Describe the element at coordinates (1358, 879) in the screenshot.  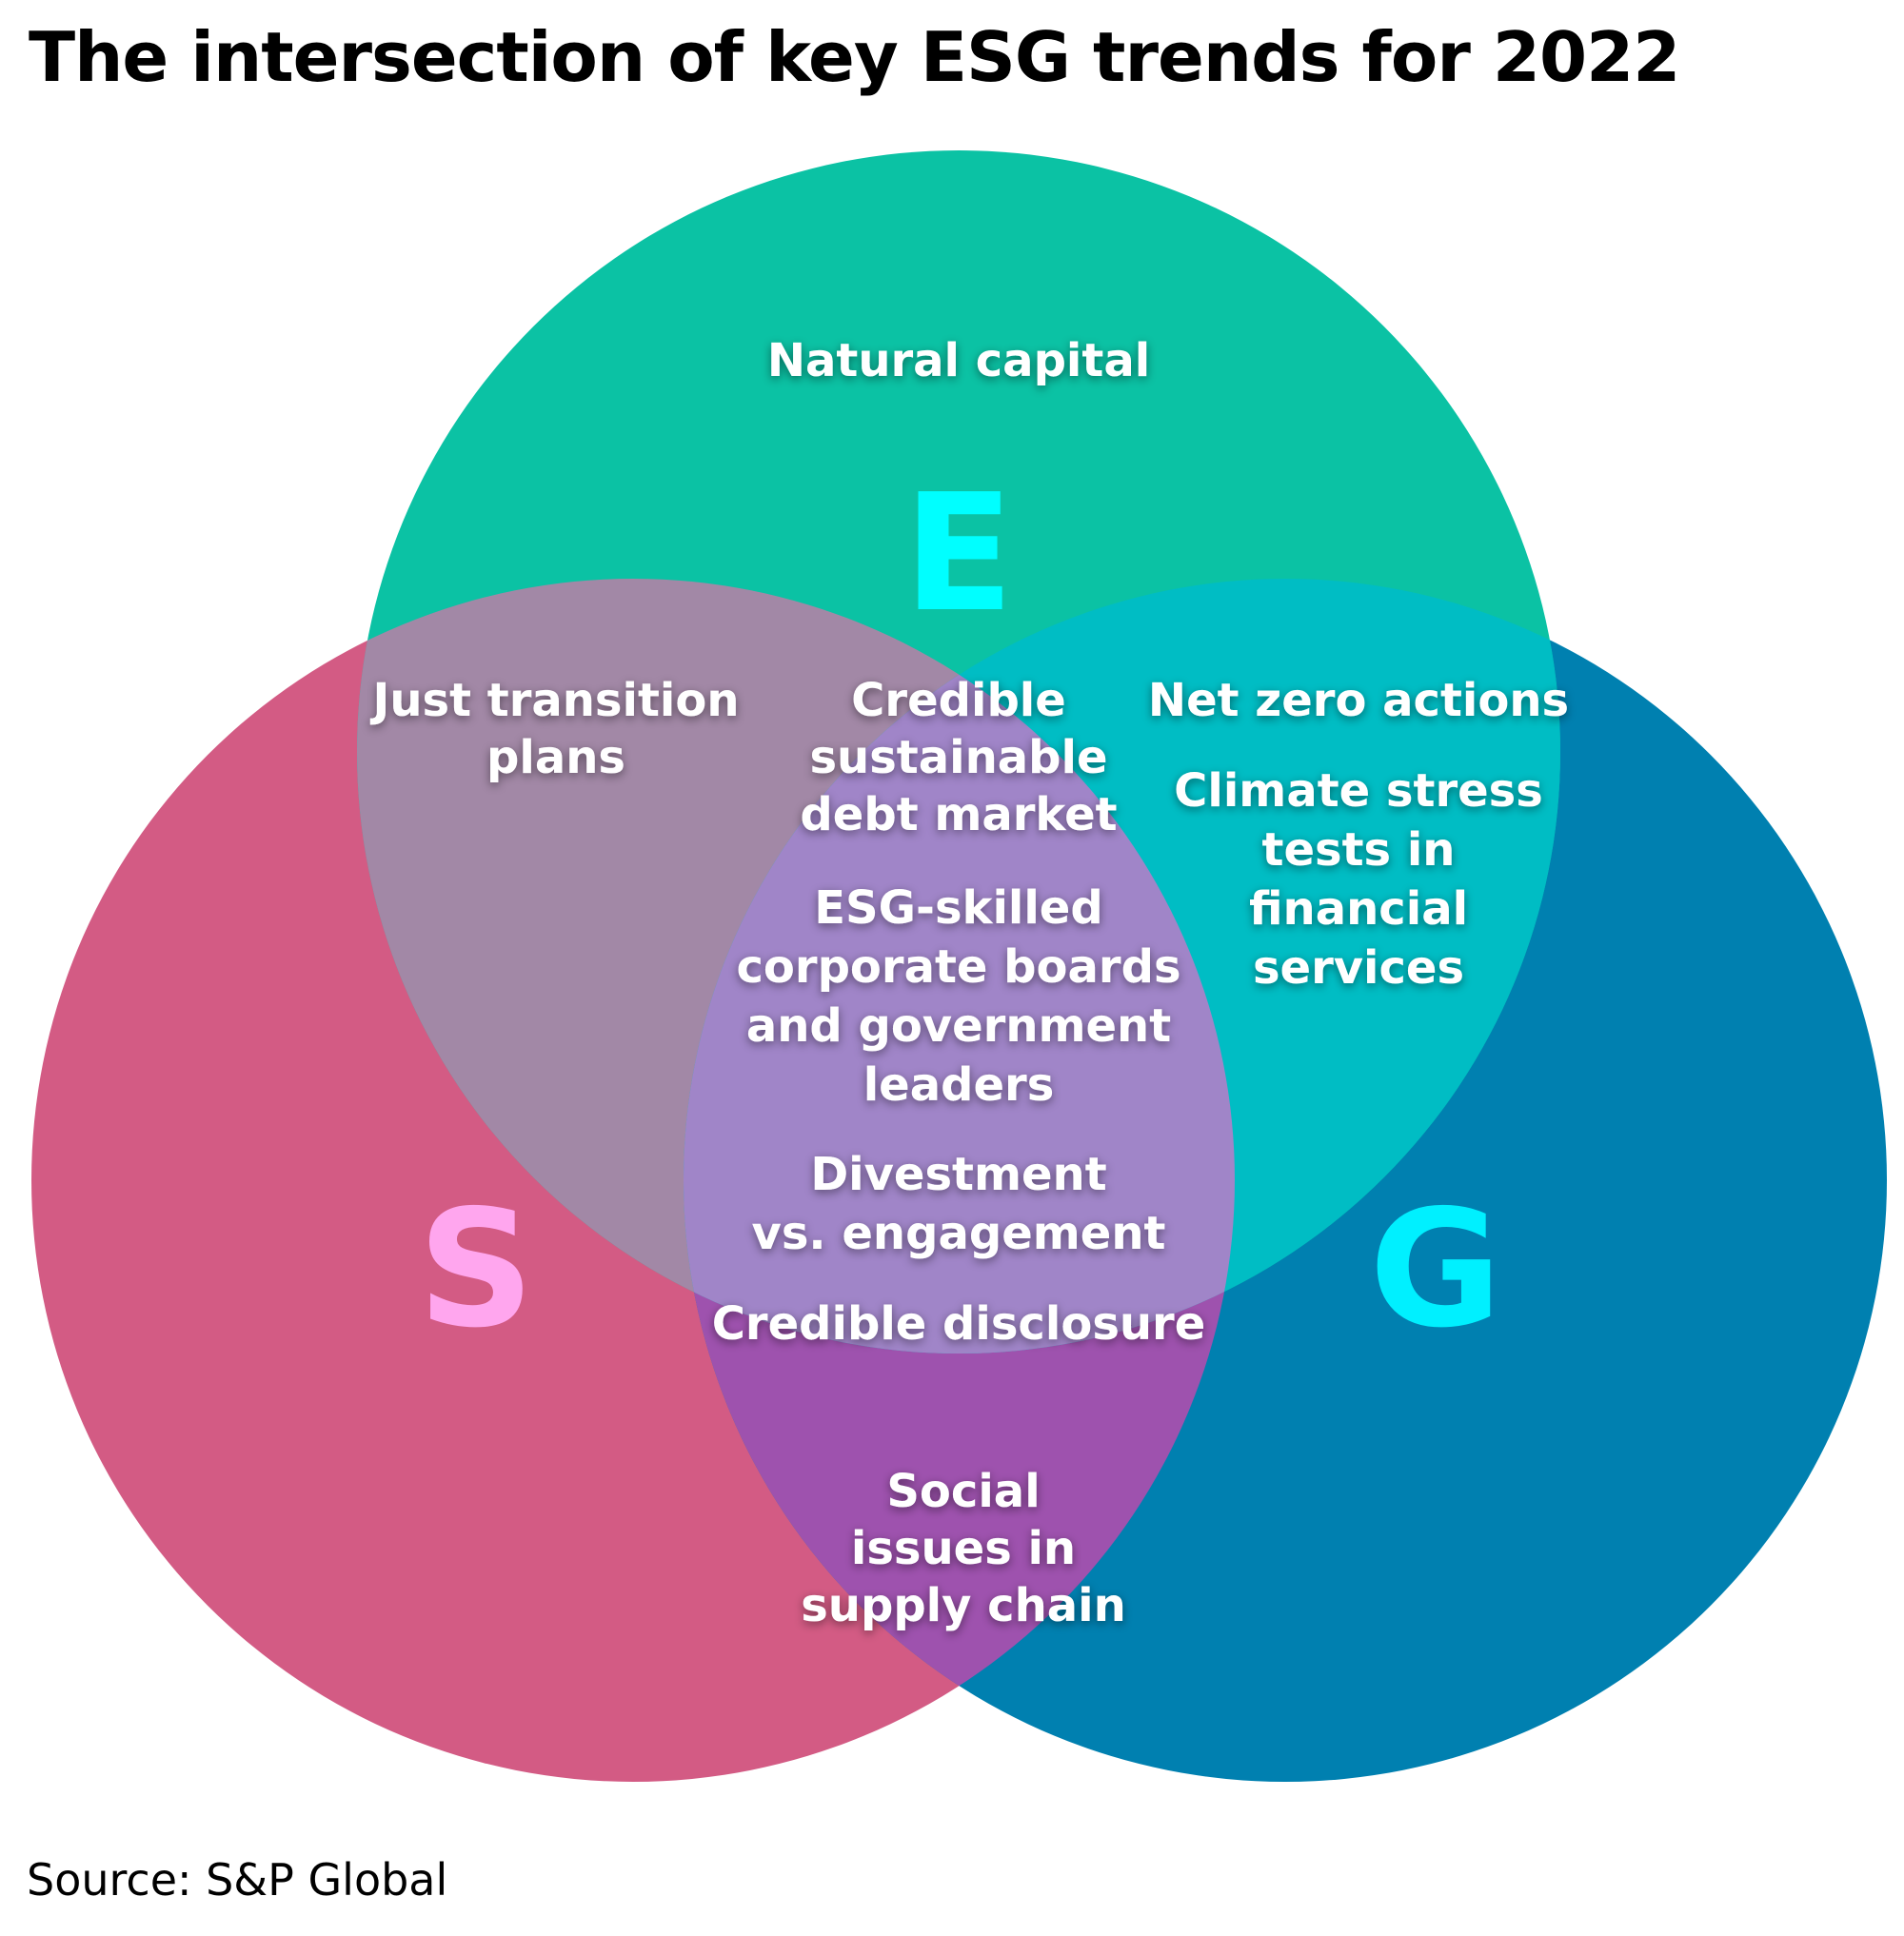
I see `trend-climate-stress: Climate stress tests in financial services` at that location.